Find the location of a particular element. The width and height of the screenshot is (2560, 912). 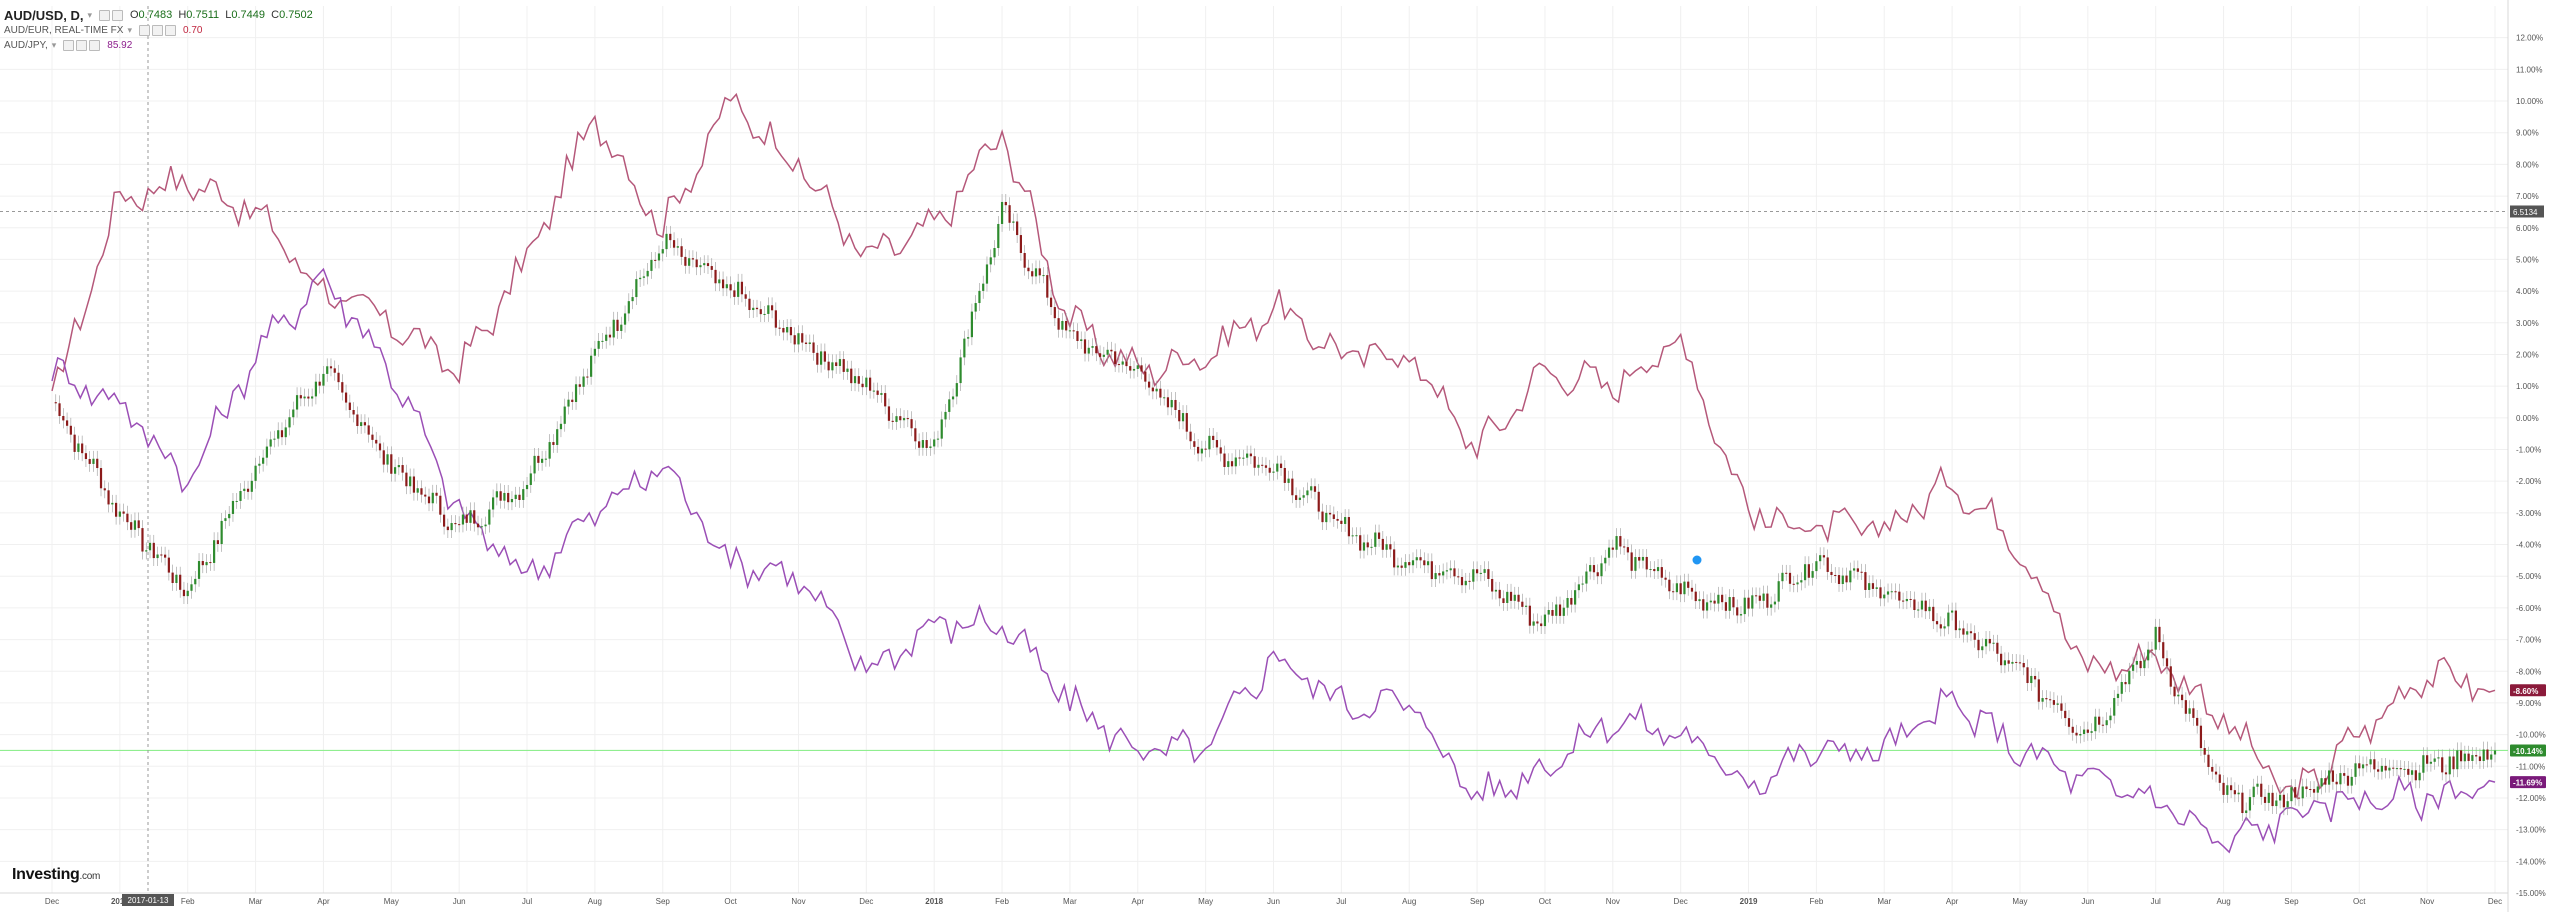

settings-icon is located at coordinates (104, 15).